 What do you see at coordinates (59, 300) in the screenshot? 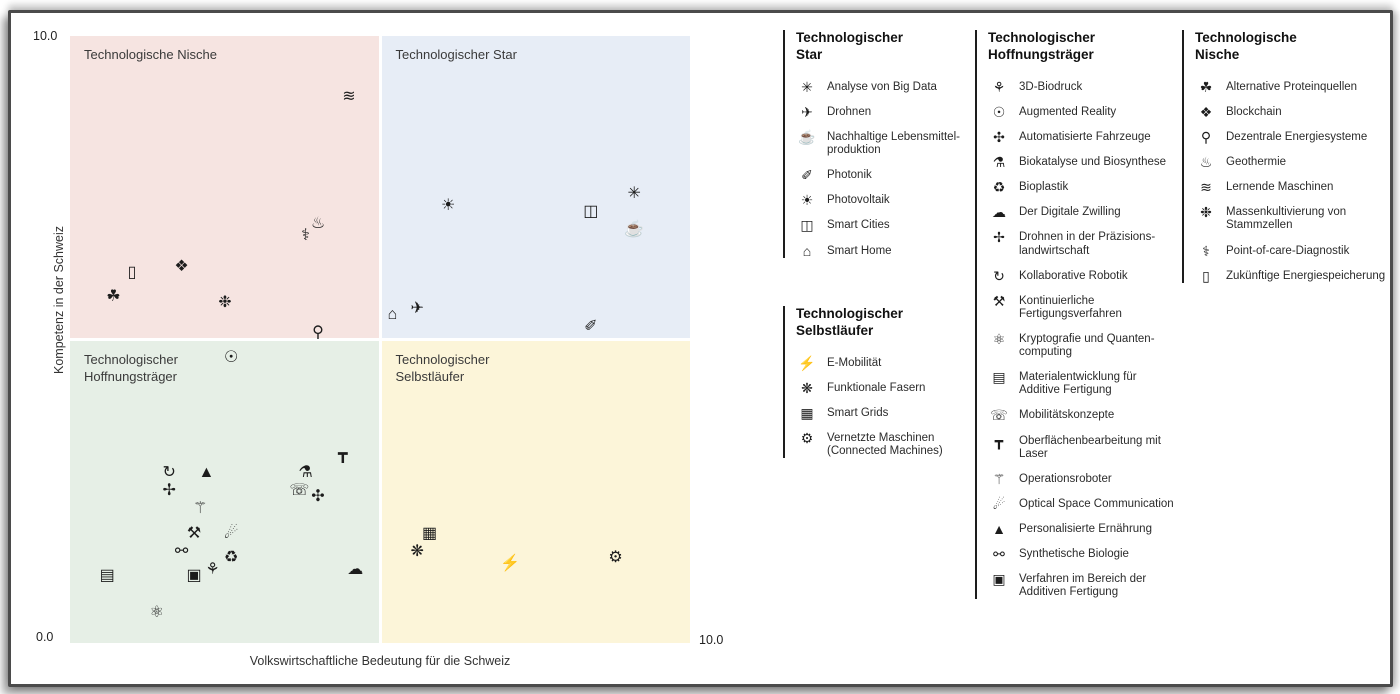
I see `y-axis-title: Kompetenz in der Schweiz` at bounding box center [59, 300].